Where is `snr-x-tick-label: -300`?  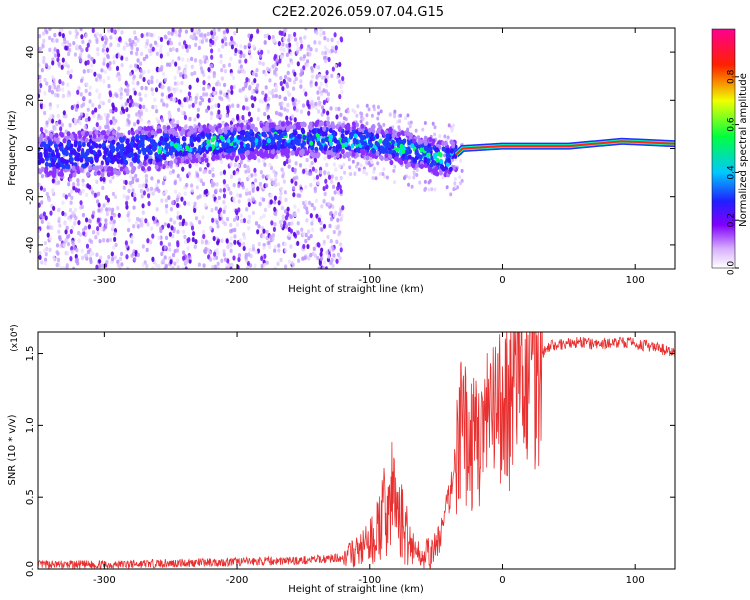 snr-x-tick-label: -300 is located at coordinates (104, 580).